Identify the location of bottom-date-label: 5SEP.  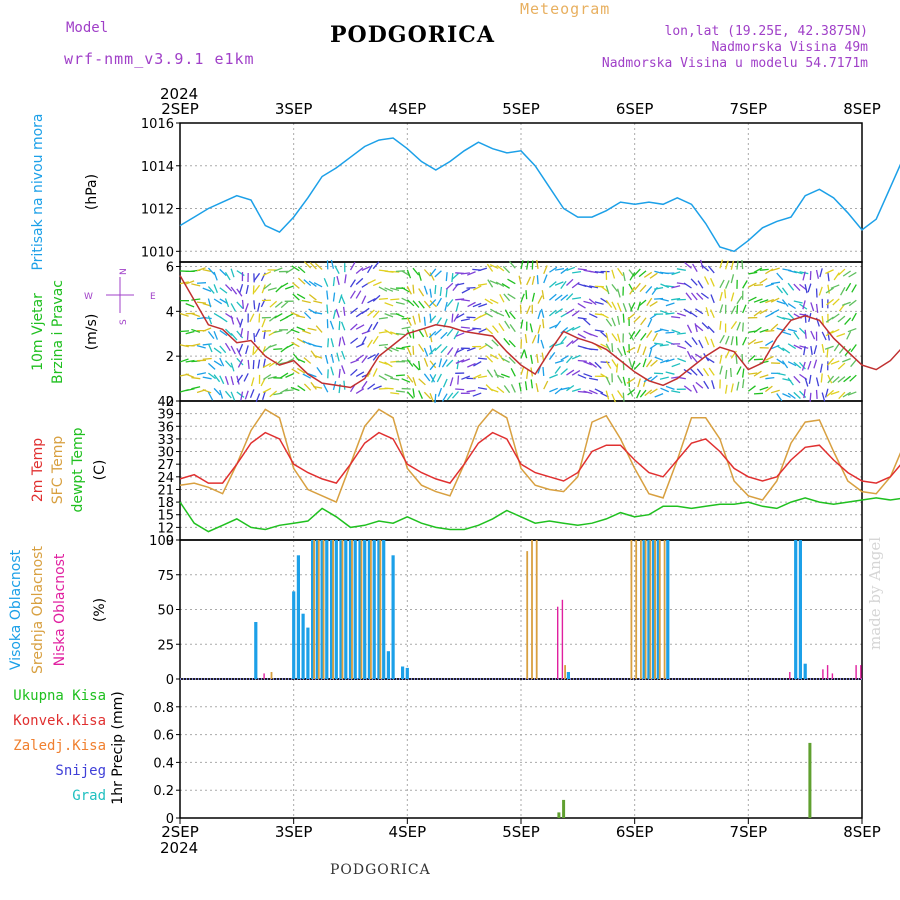
(521, 832).